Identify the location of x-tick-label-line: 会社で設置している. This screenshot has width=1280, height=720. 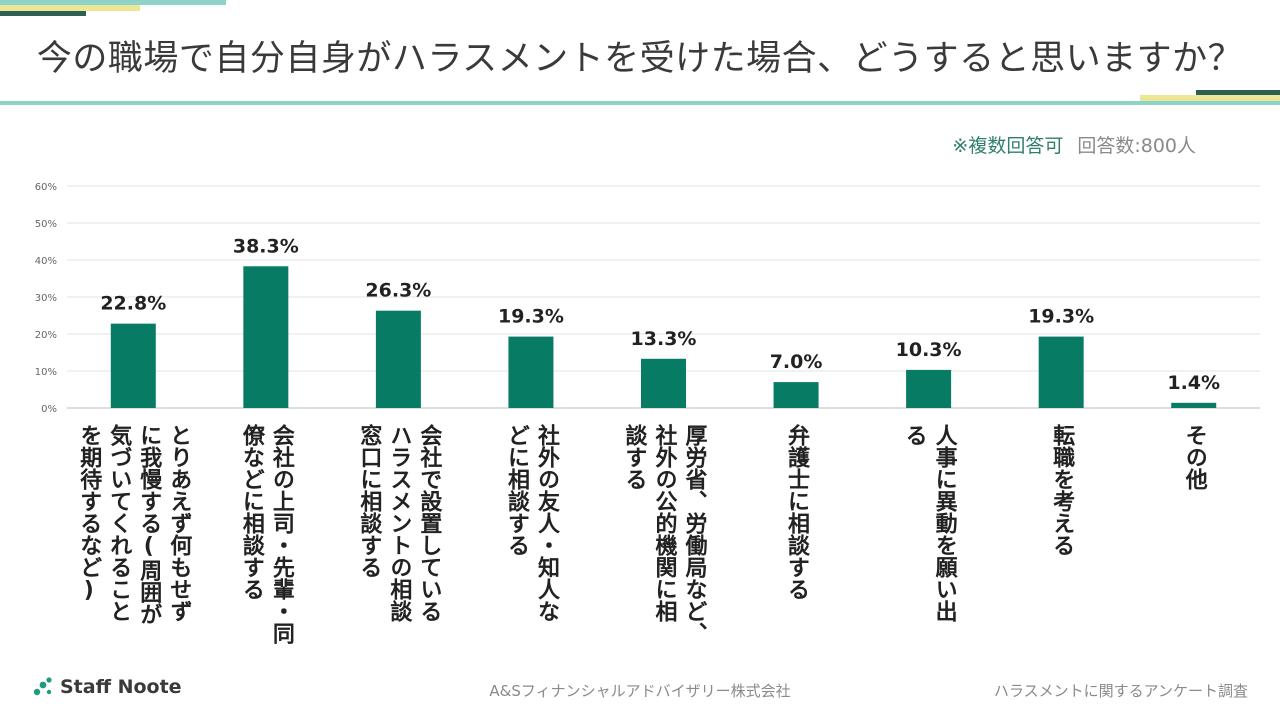
(429, 523).